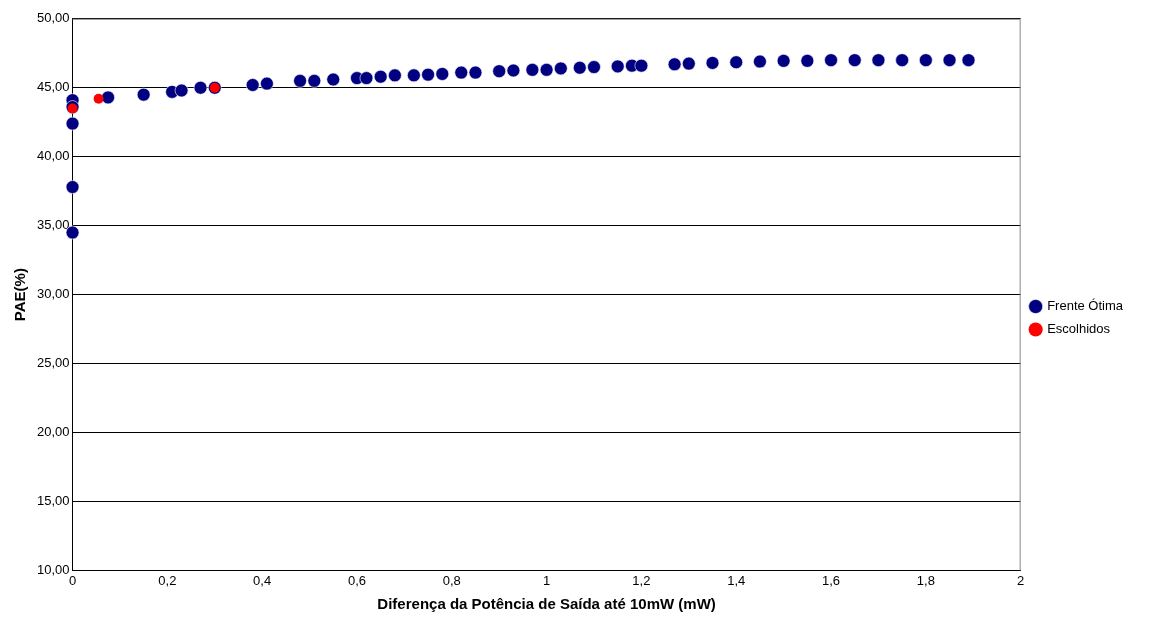  What do you see at coordinates (1079, 329) in the screenshot?
I see `legend-label: Escolhidos` at bounding box center [1079, 329].